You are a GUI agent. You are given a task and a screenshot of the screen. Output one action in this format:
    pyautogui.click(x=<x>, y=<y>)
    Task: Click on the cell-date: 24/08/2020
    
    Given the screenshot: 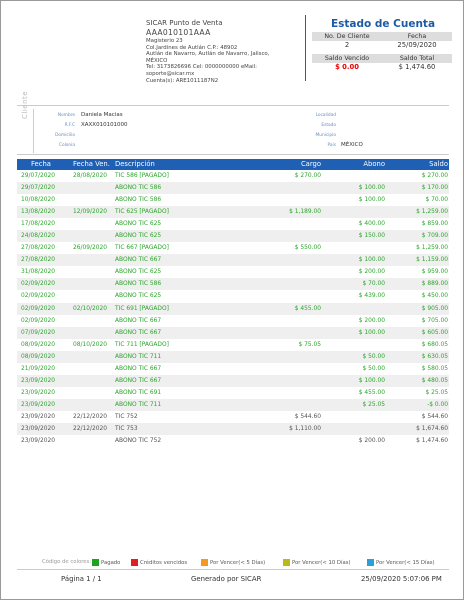 What is the action you would take?
    pyautogui.click(x=38, y=236)
    